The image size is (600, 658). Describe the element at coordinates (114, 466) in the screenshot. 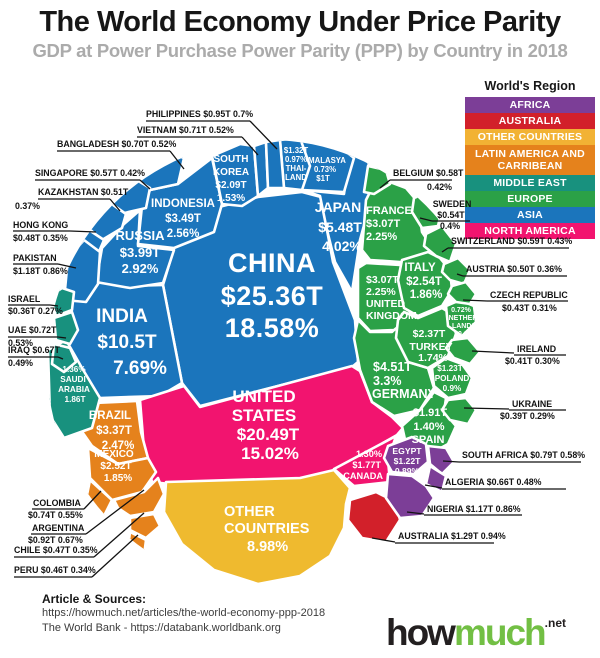

I see `label-mexico: MEXICO $2.52T 1.85%` at that location.